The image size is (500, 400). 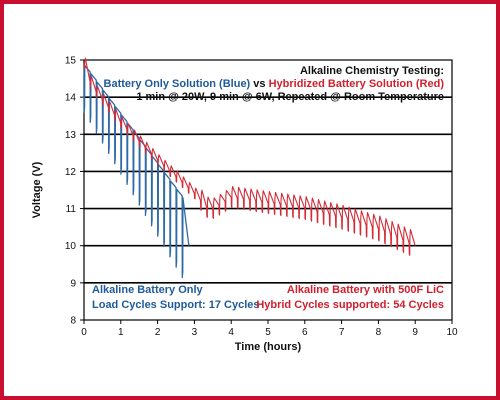 I want to click on x-tick-label-9: 9, so click(x=415, y=332).